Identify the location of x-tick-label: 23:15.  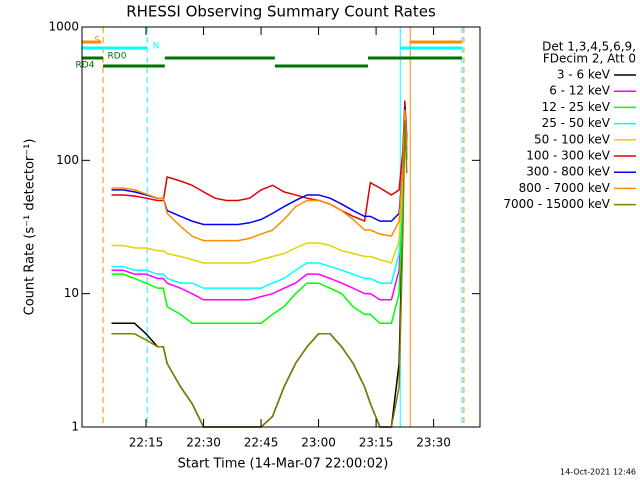
(376, 443).